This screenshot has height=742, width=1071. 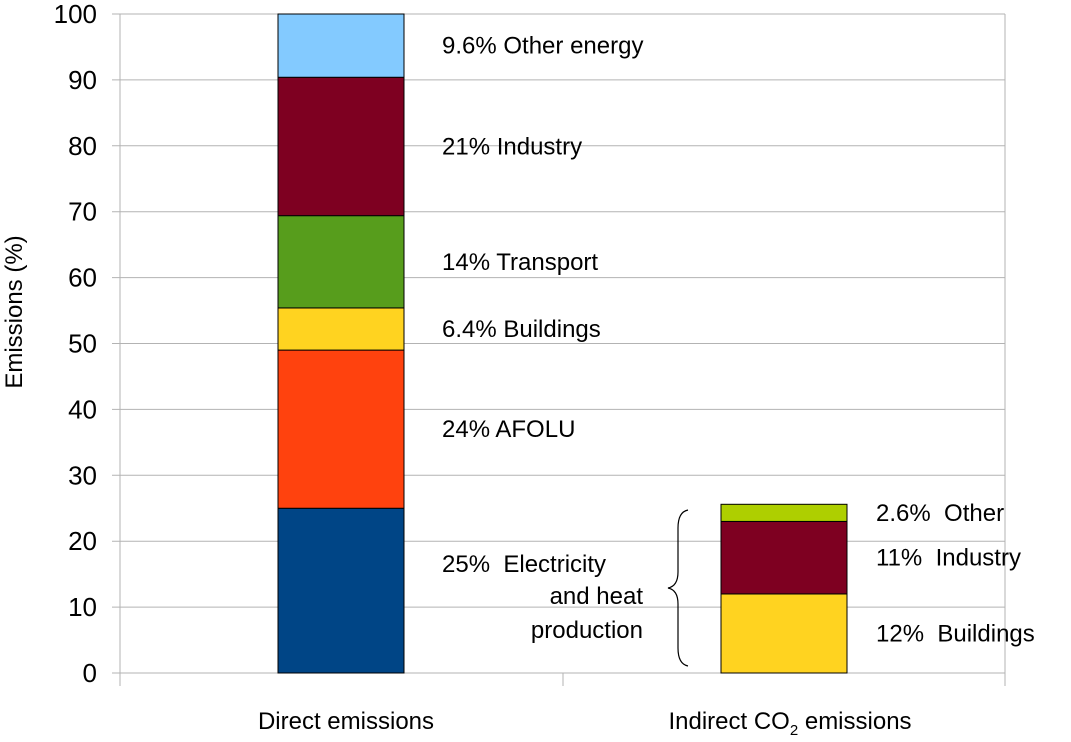 I want to click on annotation-line-2: production, so click(x=587, y=630).